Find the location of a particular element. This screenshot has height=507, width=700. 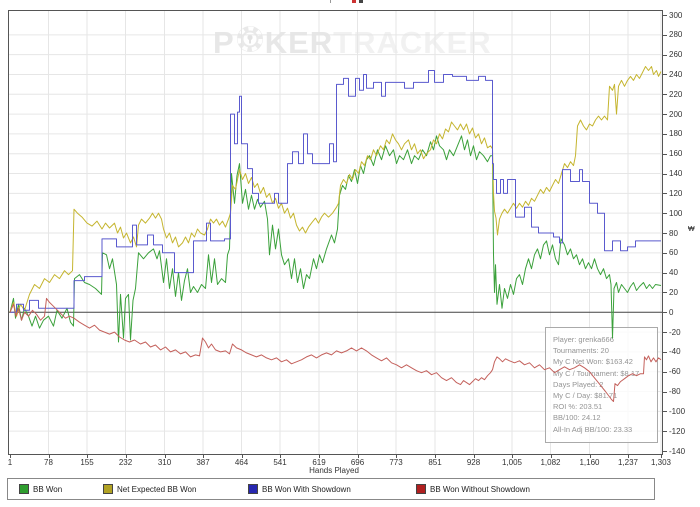

x-tick-label: 773 is located at coordinates (396, 462).